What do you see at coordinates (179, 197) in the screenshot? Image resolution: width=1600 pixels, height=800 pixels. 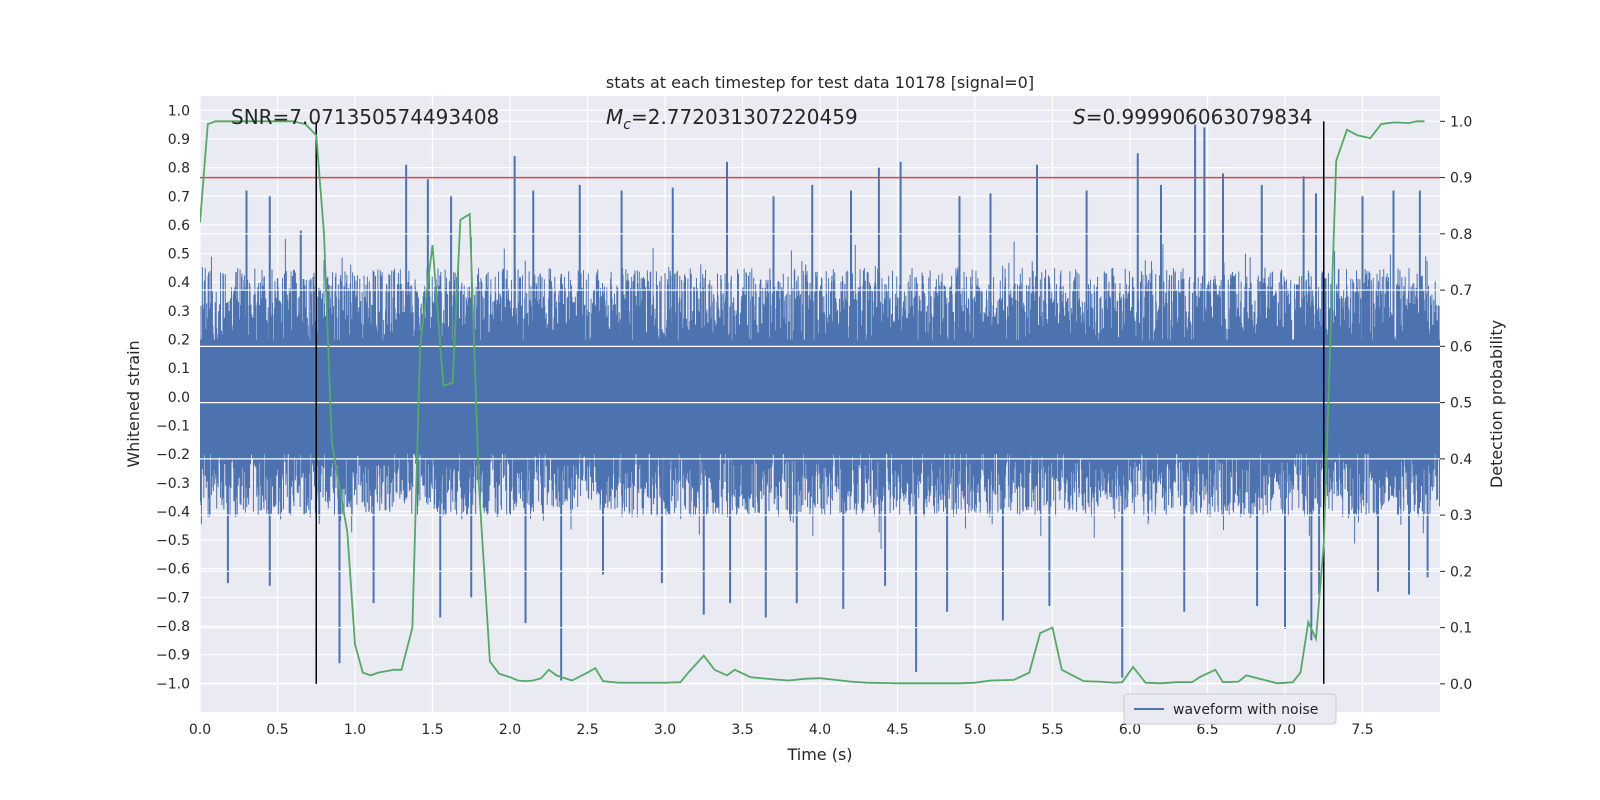 I see `left-y-tick-label: 0.7` at bounding box center [179, 197].